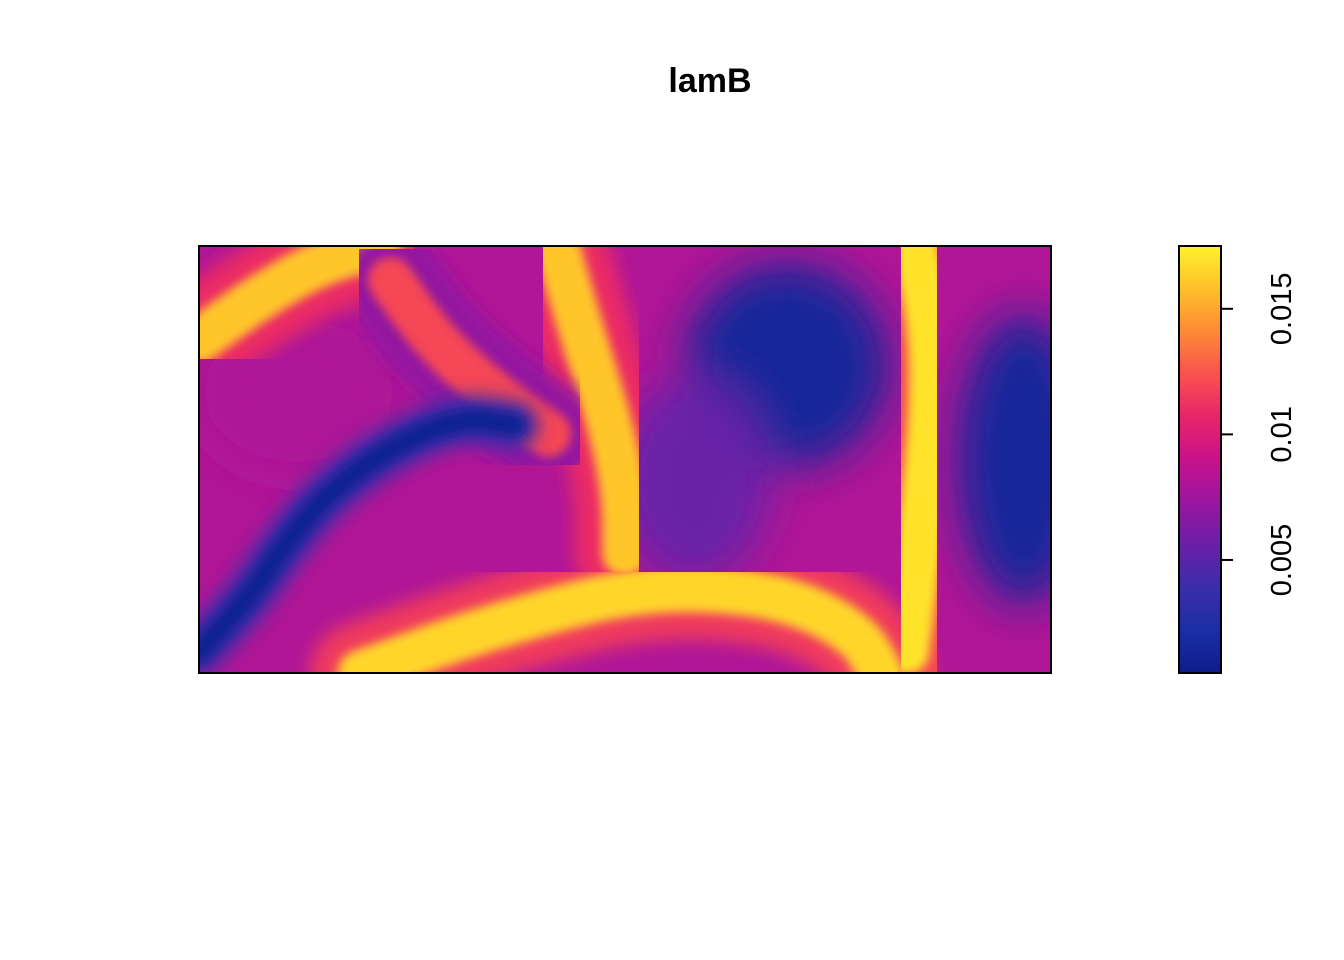 This screenshot has width=1344, height=960. I want to click on colorbar-tick-label: 0.015, so click(1282, 309).